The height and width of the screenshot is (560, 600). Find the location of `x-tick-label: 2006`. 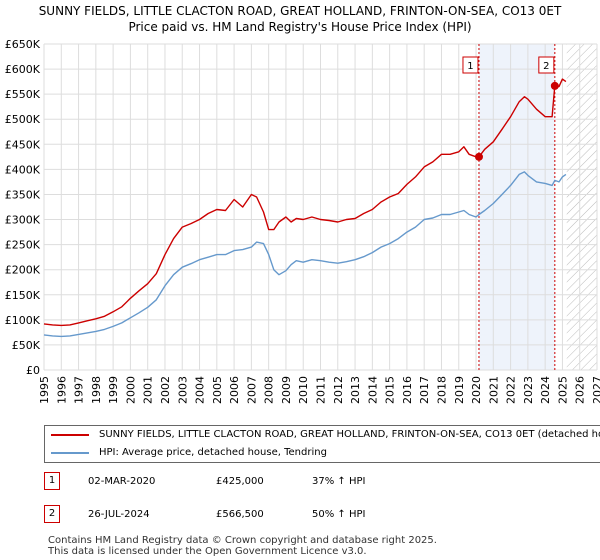

x-tick-label: 2006 is located at coordinates (234, 390).